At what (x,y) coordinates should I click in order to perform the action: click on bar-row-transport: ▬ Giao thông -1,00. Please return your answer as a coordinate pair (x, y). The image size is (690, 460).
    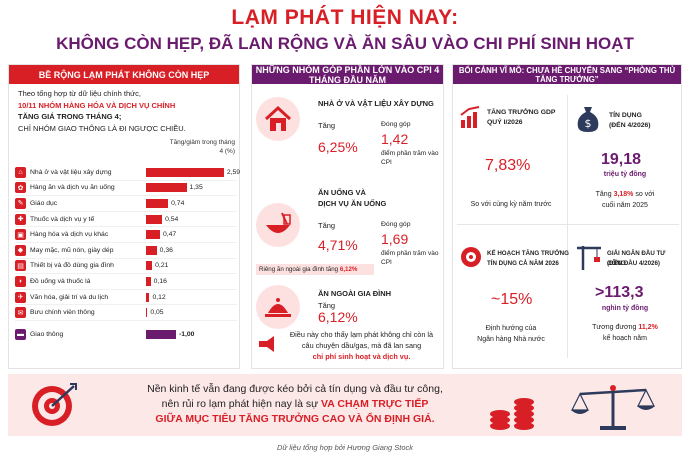
    Looking at the image, I should click on (126, 335).